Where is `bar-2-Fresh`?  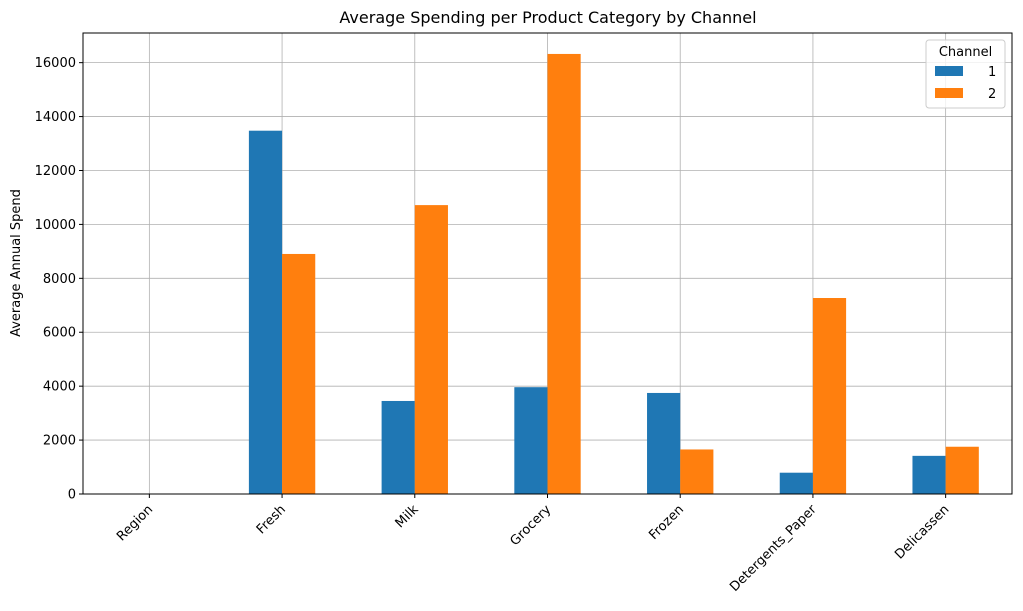
bar-2-Fresh is located at coordinates (299, 373).